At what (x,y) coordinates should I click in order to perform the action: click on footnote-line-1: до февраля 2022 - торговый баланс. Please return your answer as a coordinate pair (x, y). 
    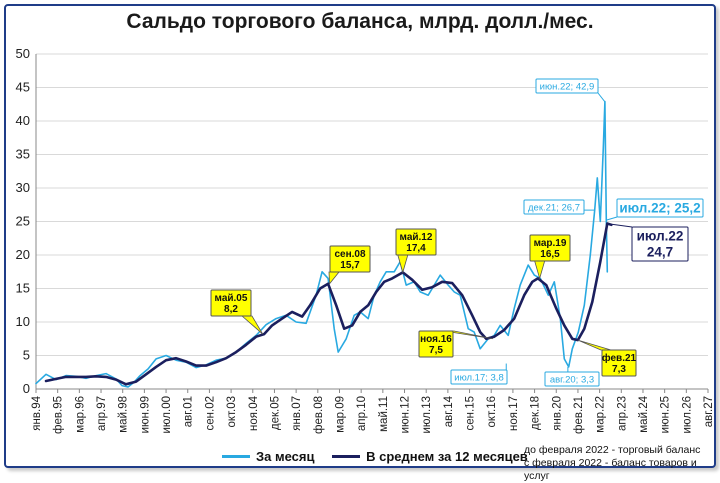
    Looking at the image, I should click on (612, 450).